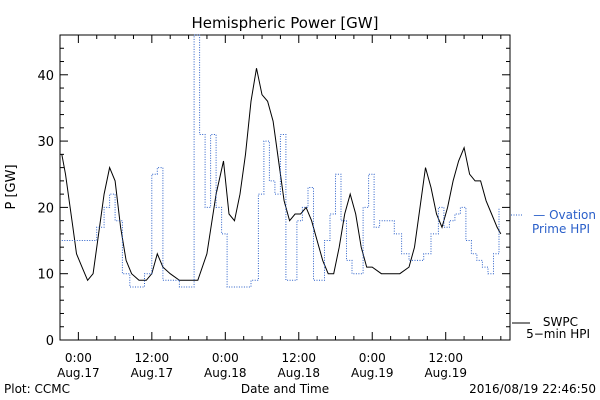  What do you see at coordinates (560, 322) in the screenshot?
I see `legend-swpc-line1: SWPC` at bounding box center [560, 322].